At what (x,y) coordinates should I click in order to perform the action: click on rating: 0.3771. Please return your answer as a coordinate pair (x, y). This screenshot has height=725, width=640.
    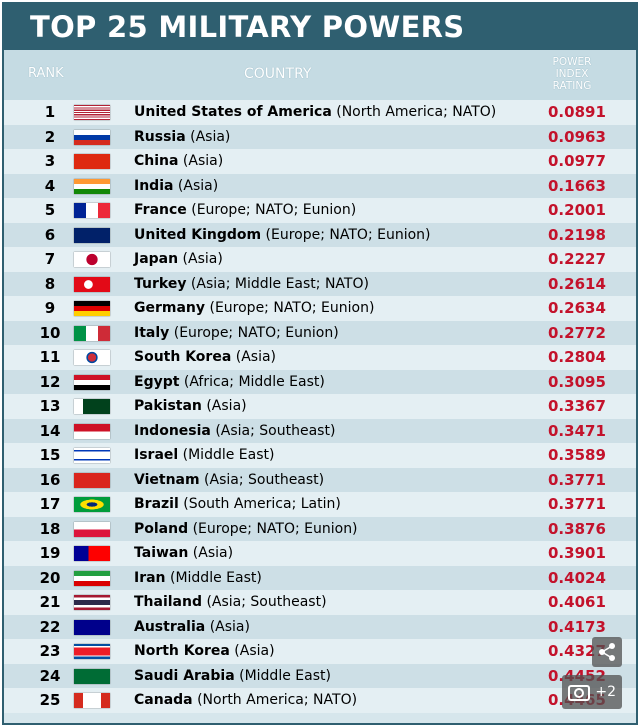
    Looking at the image, I should click on (577, 479).